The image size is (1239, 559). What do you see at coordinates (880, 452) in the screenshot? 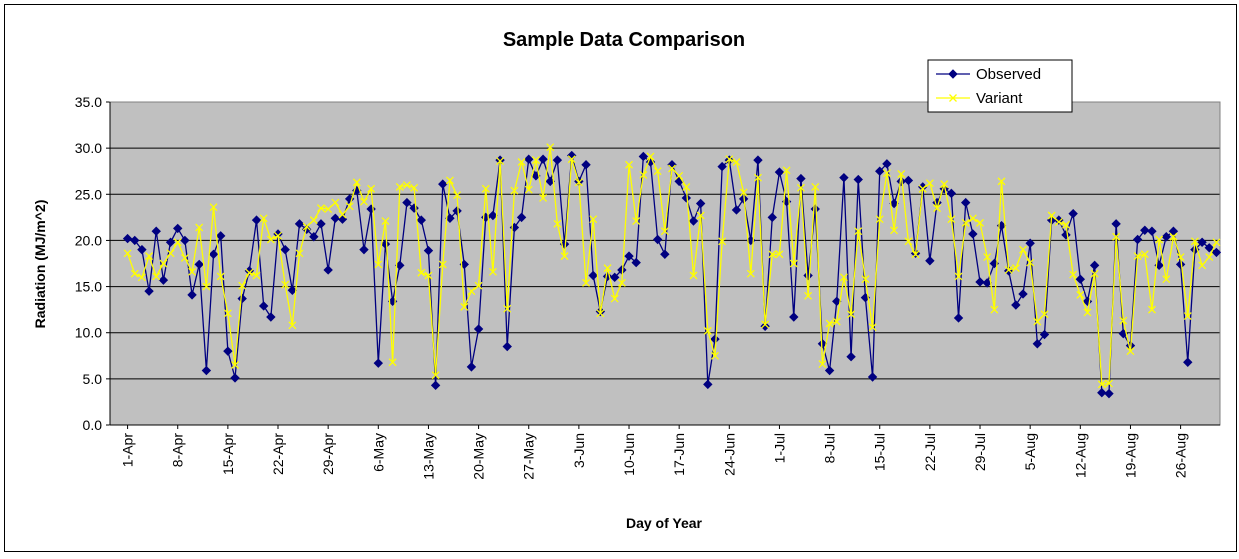
I see `x-tick-label: 15-Jul` at bounding box center [880, 452].